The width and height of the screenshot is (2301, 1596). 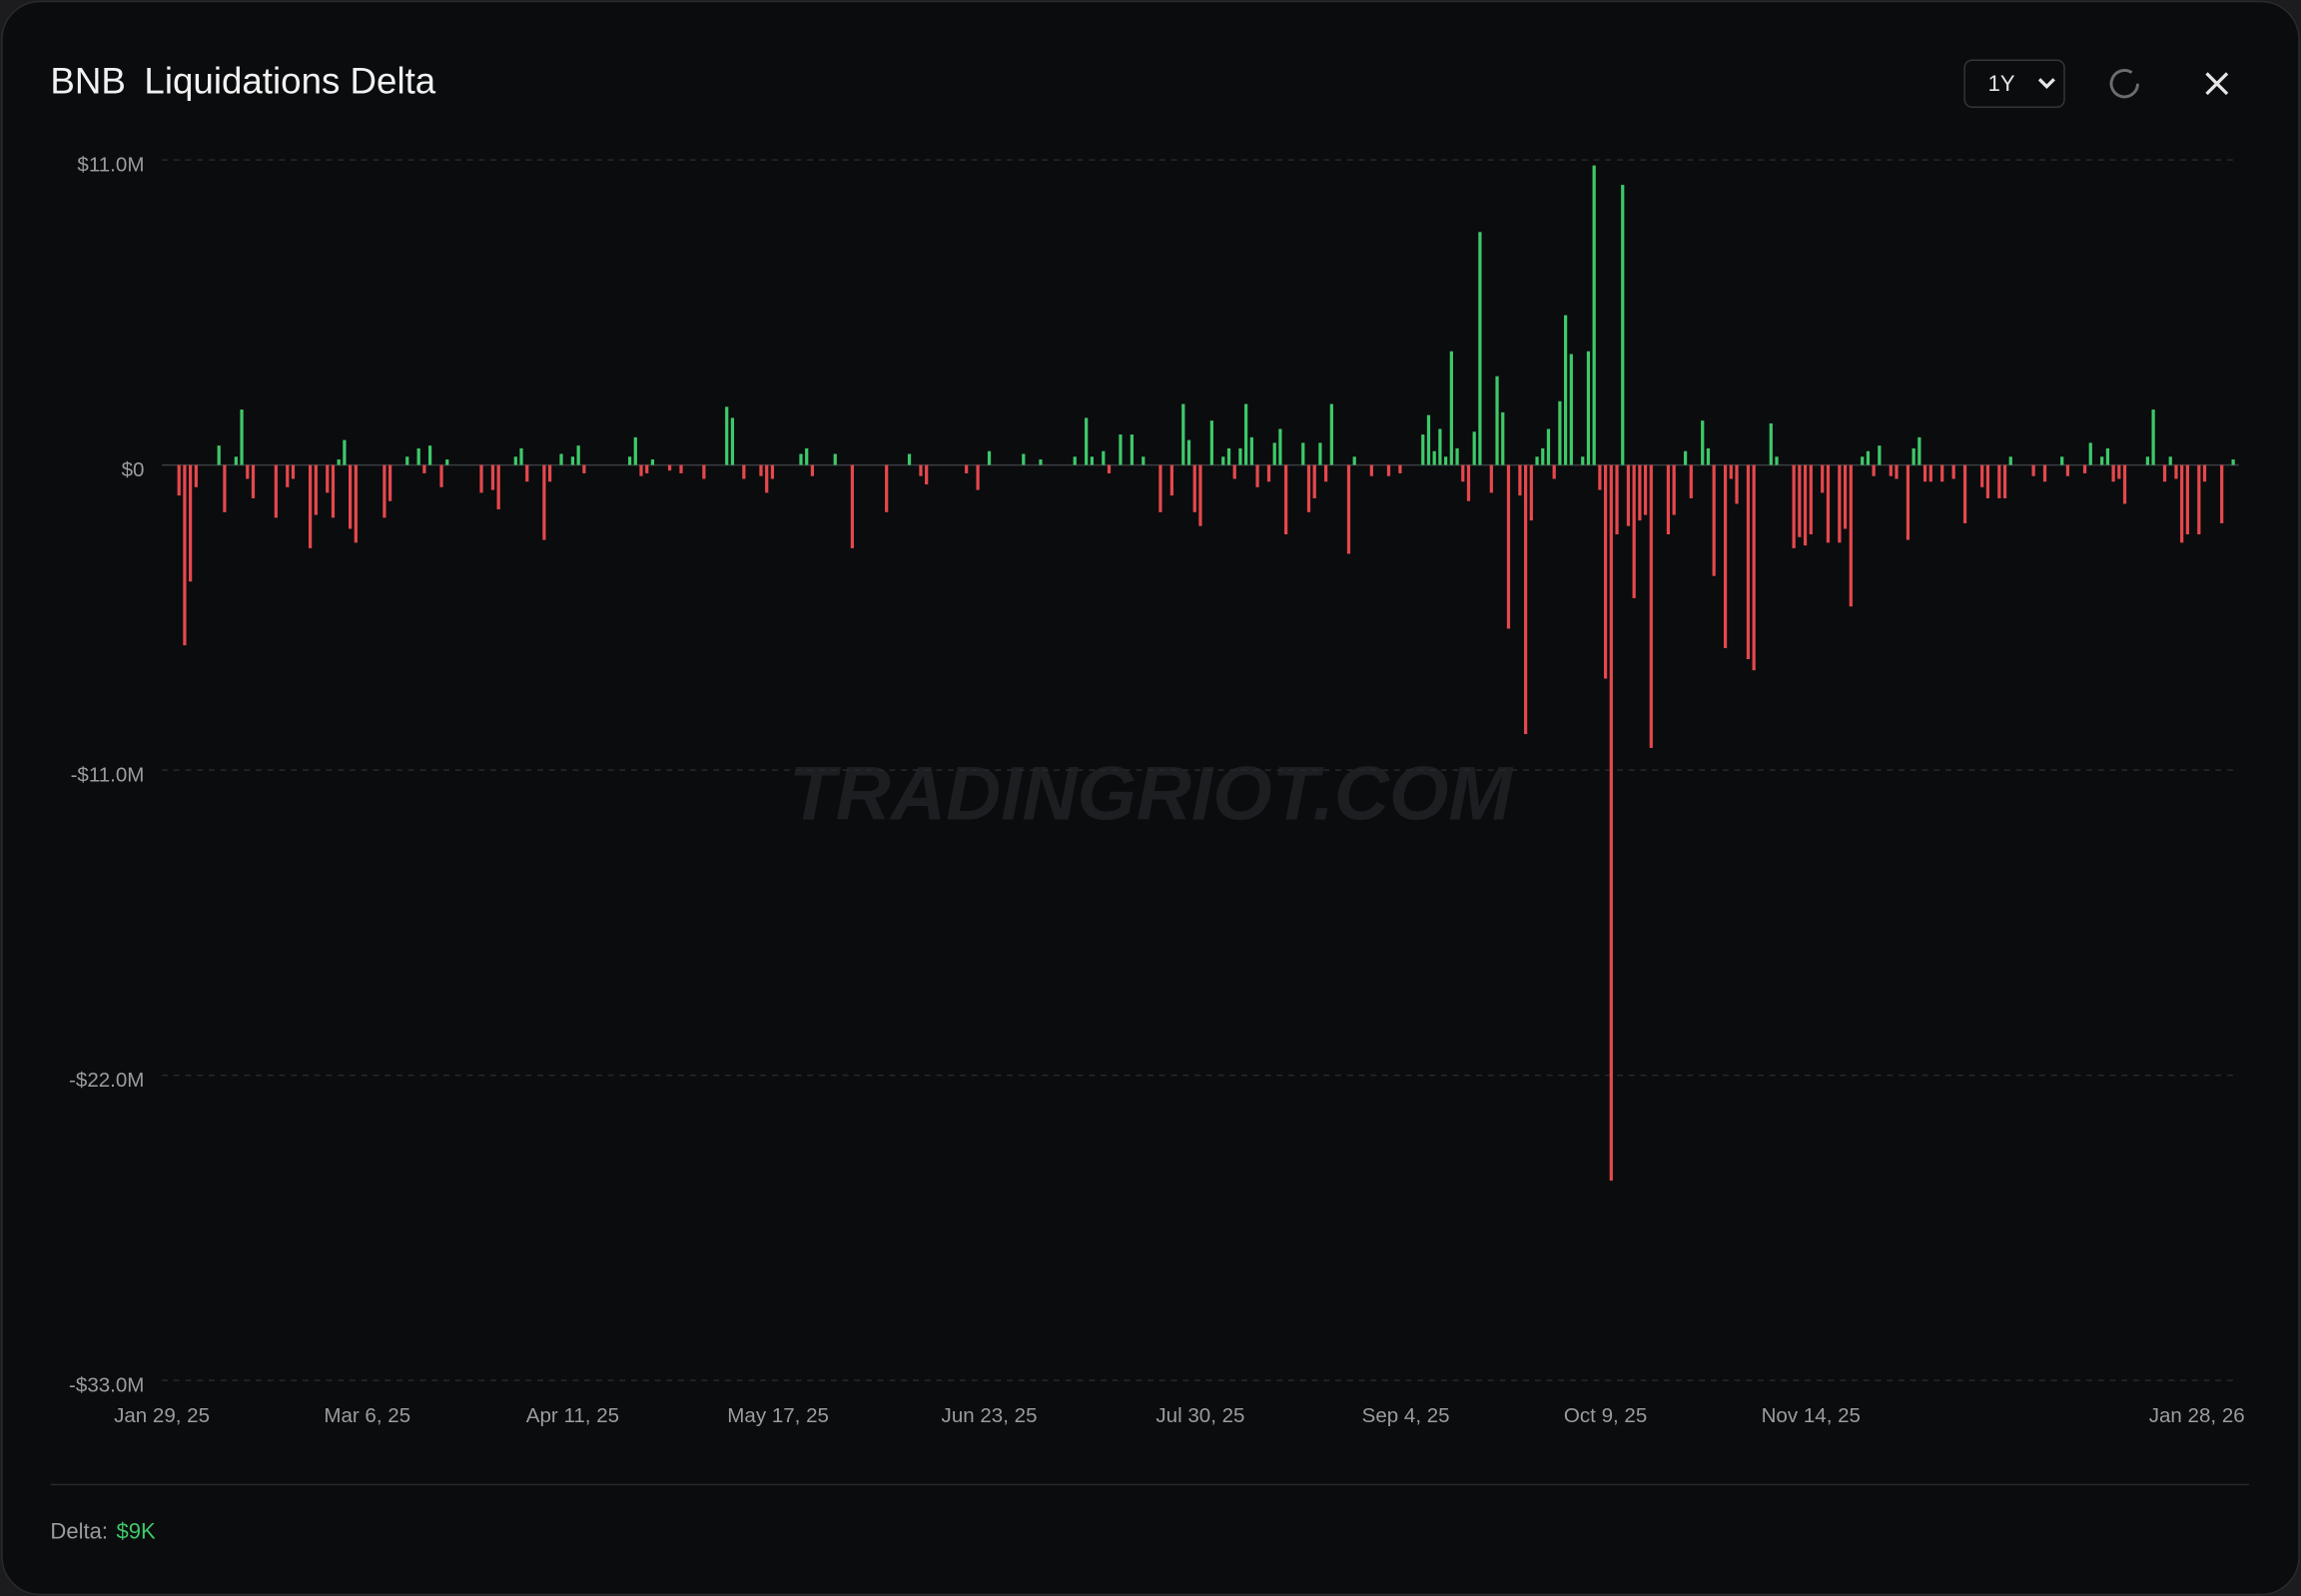 What do you see at coordinates (2124, 84) in the screenshot?
I see `refresh-icon` at bounding box center [2124, 84].